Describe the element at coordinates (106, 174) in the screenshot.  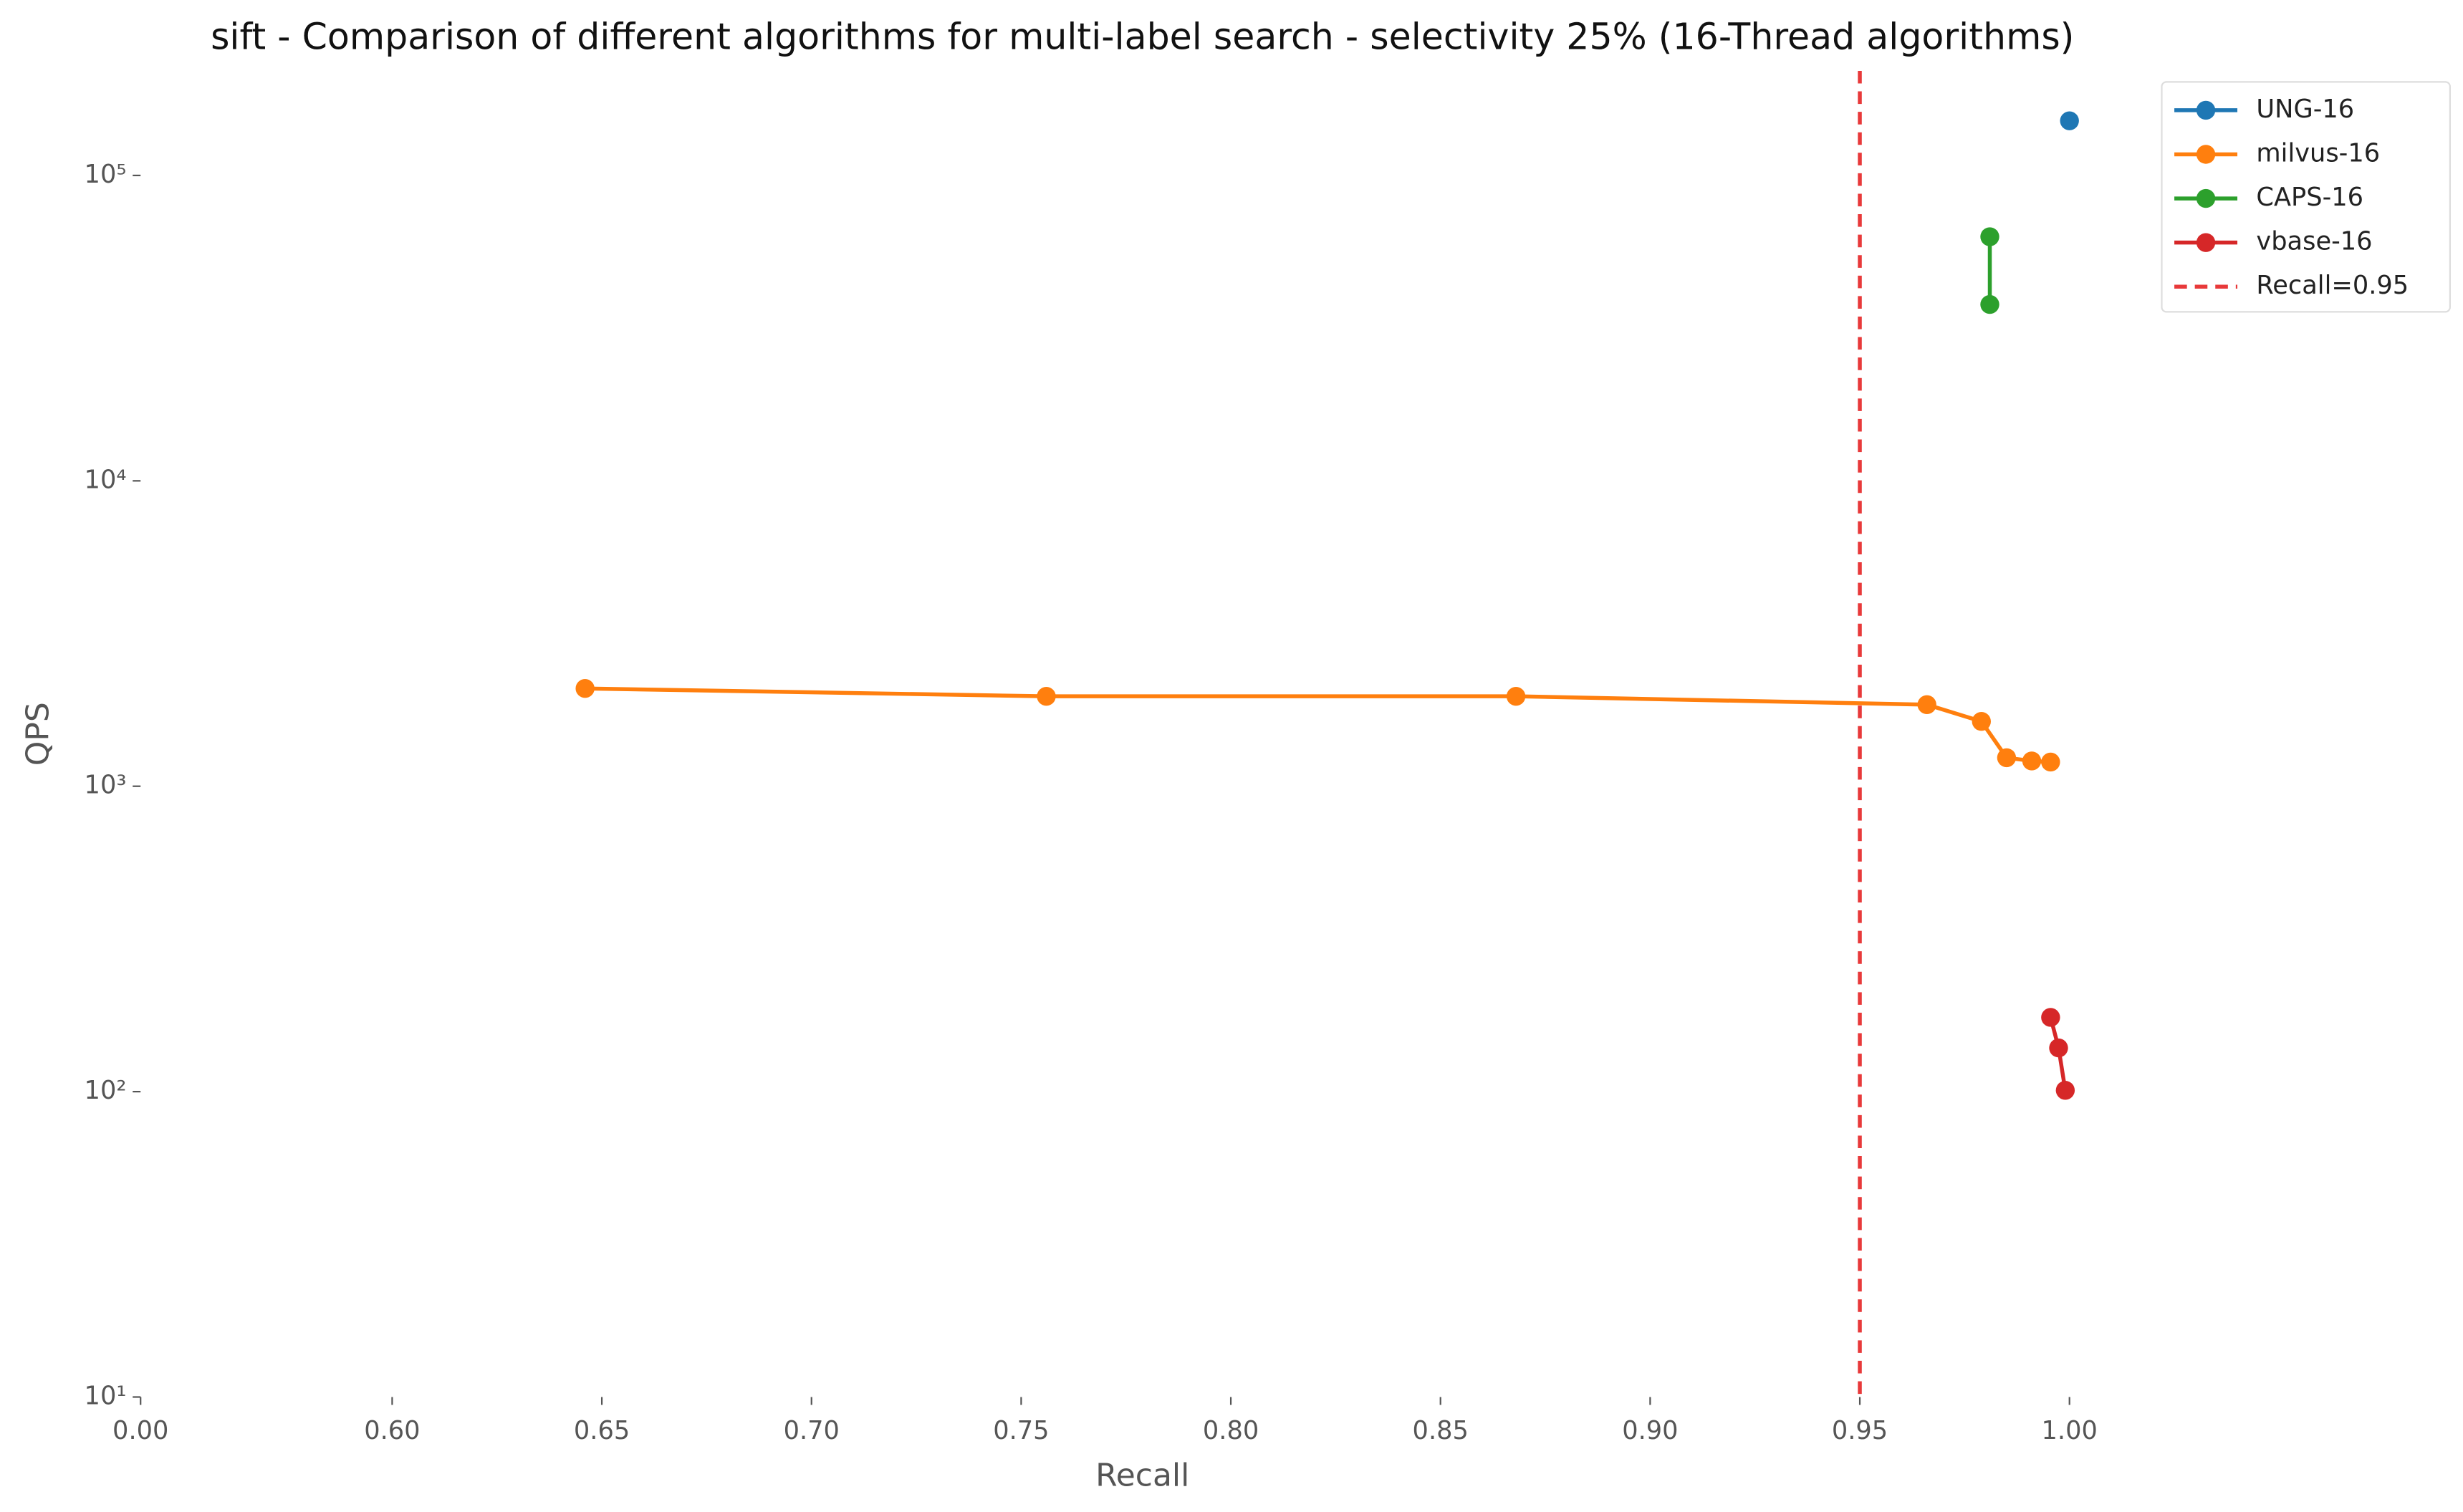
I see `y-tick-label: 10⁵` at that location.